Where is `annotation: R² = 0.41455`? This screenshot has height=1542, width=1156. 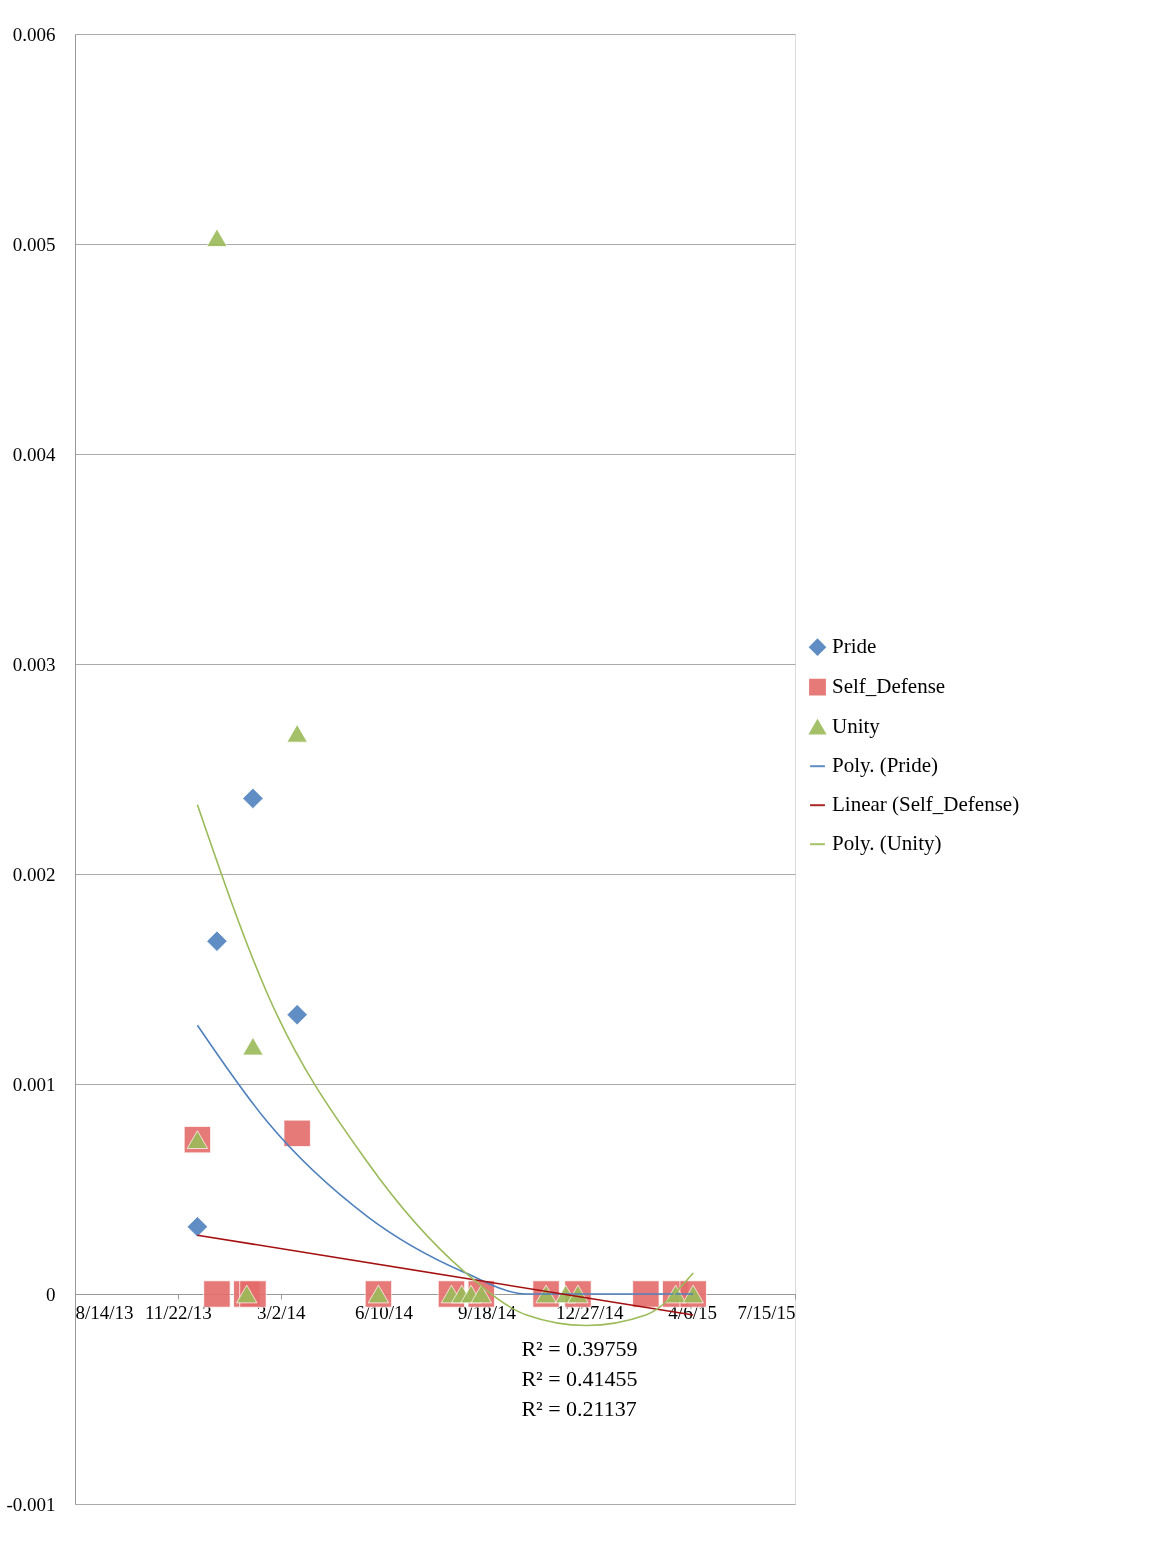
annotation: R² = 0.41455 is located at coordinates (579, 1378).